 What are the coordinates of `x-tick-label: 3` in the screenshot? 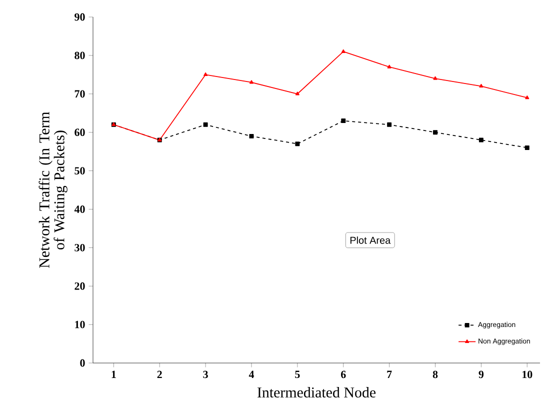 It's located at (205, 374).